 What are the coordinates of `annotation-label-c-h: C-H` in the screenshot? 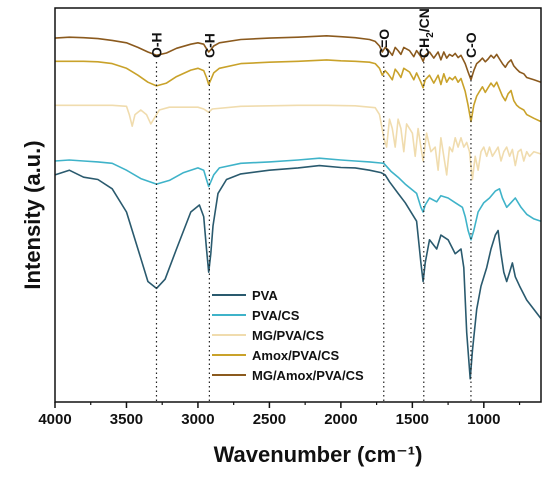 It's located at (209, 45).